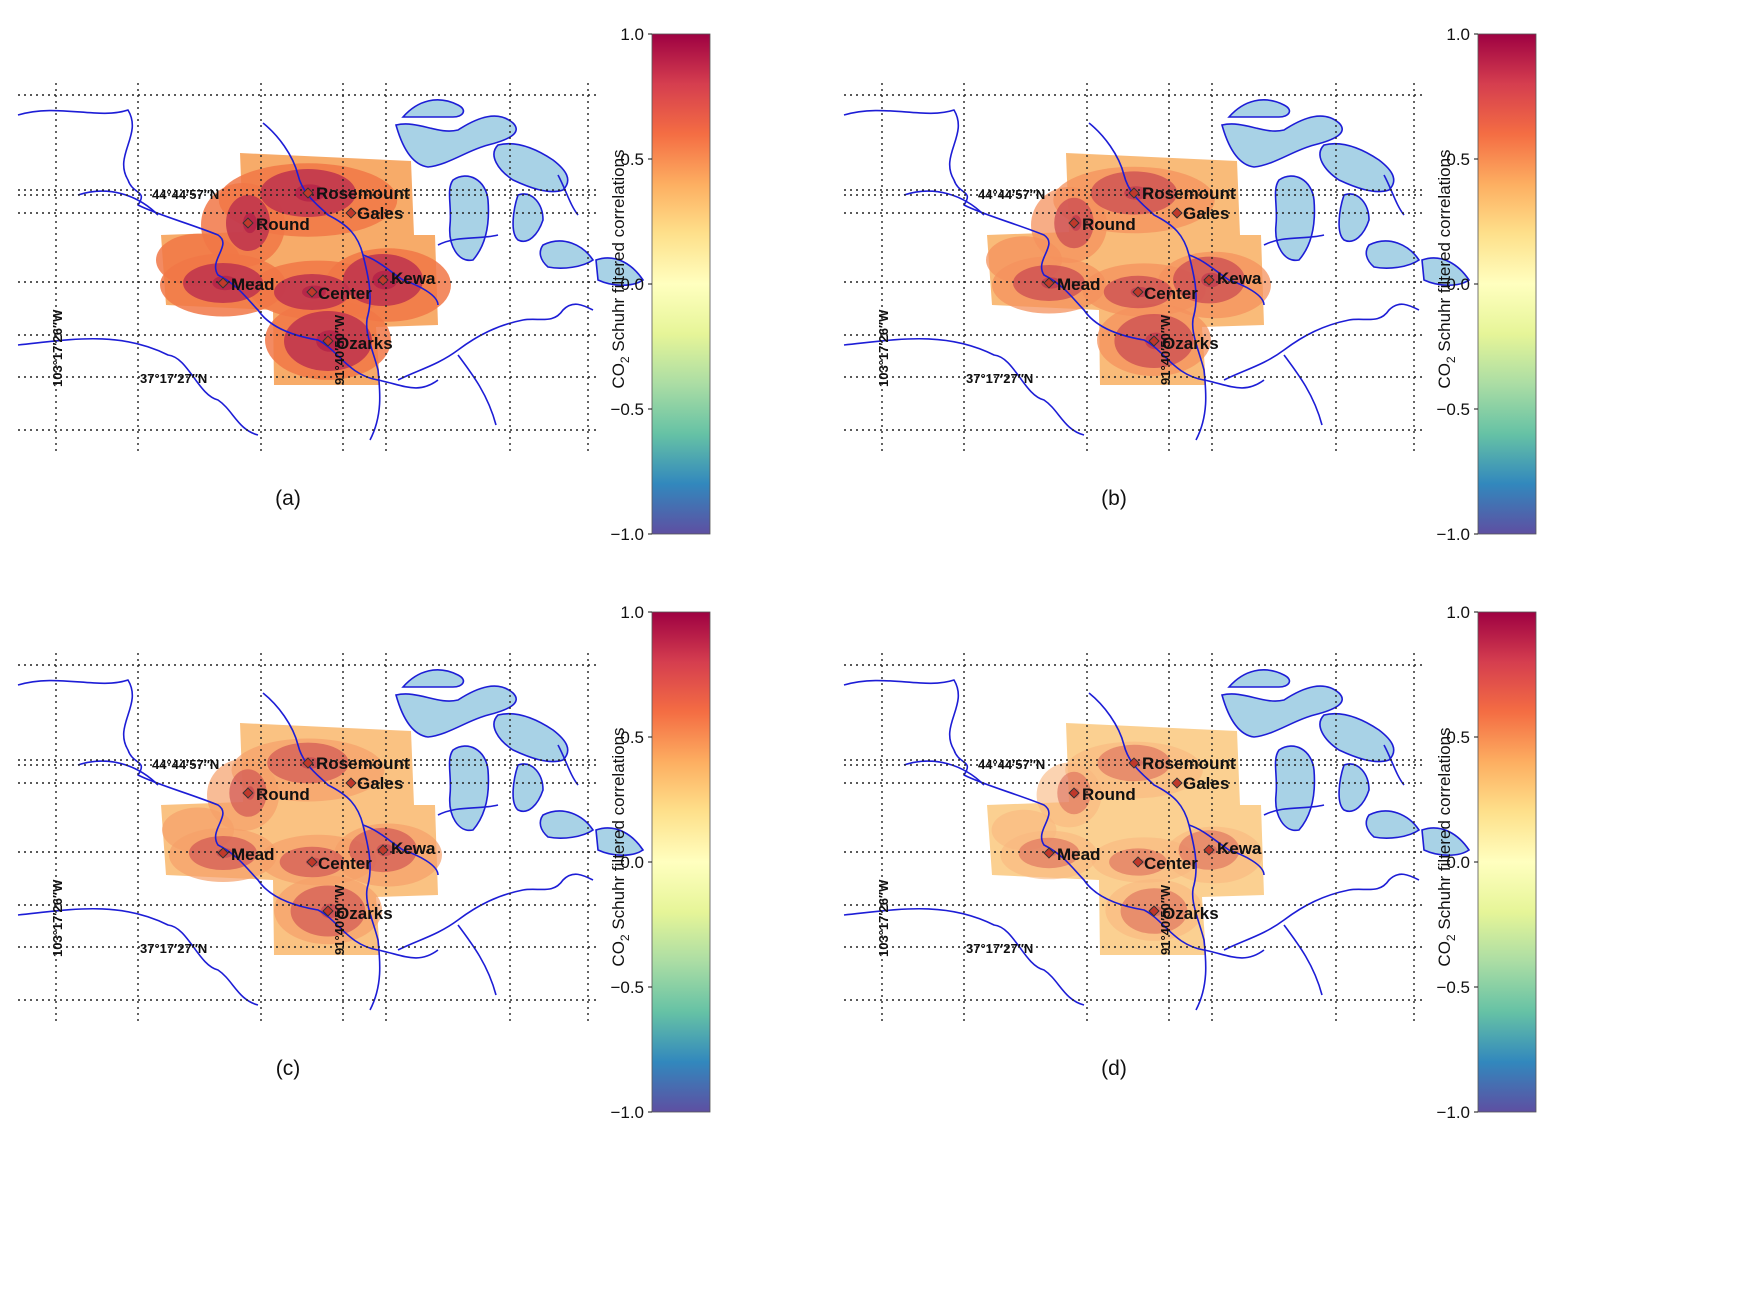  Describe the element at coordinates (627, 409) in the screenshot. I see `colorbar-tick-label: −0.5` at that location.